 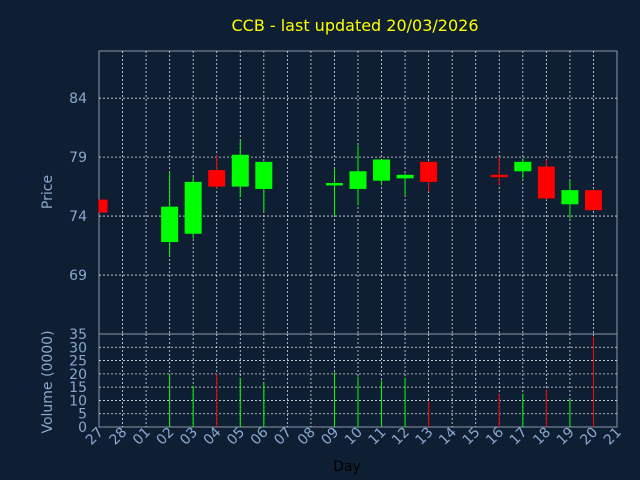 What do you see at coordinates (283, 437) in the screenshot?
I see `x-tick-label: 07` at bounding box center [283, 437].